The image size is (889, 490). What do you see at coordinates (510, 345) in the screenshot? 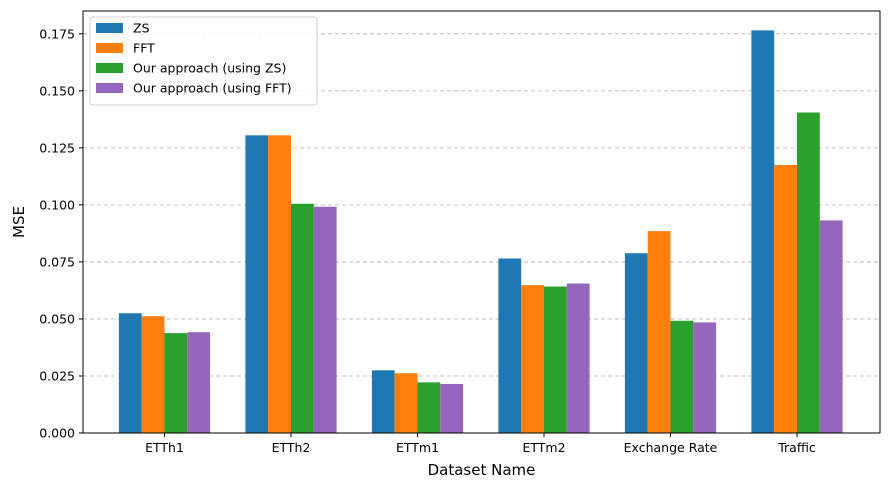
I see `bar-zs-ettm2` at bounding box center [510, 345].